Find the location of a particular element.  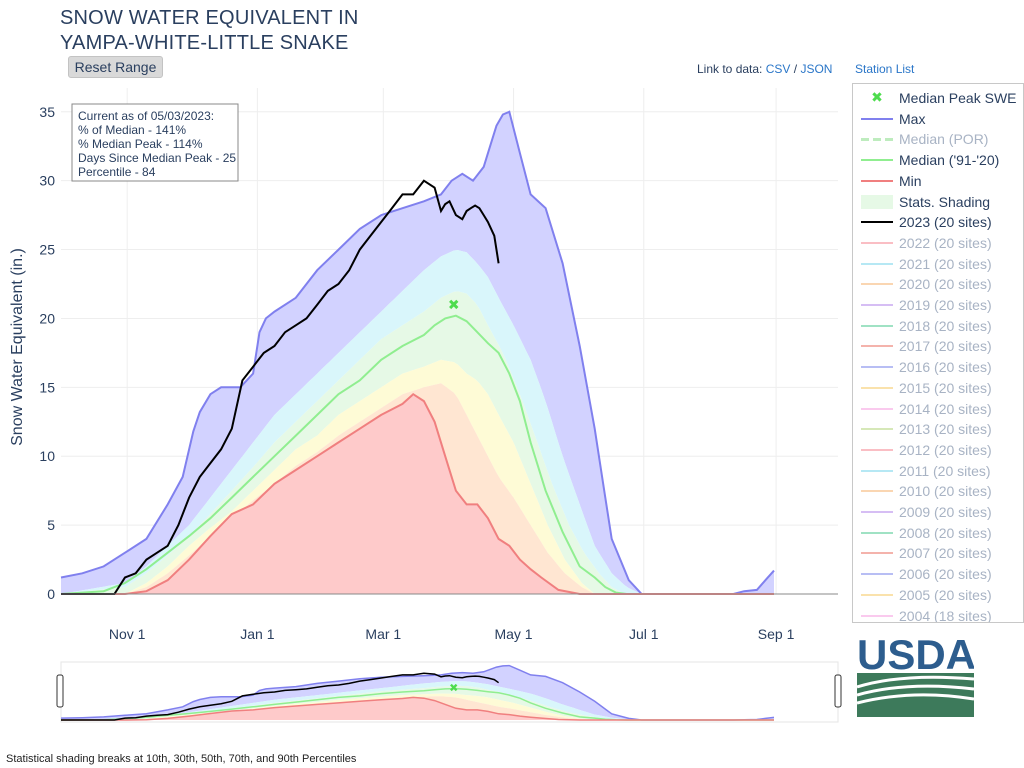

station-list-link: Station List is located at coordinates (885, 69).